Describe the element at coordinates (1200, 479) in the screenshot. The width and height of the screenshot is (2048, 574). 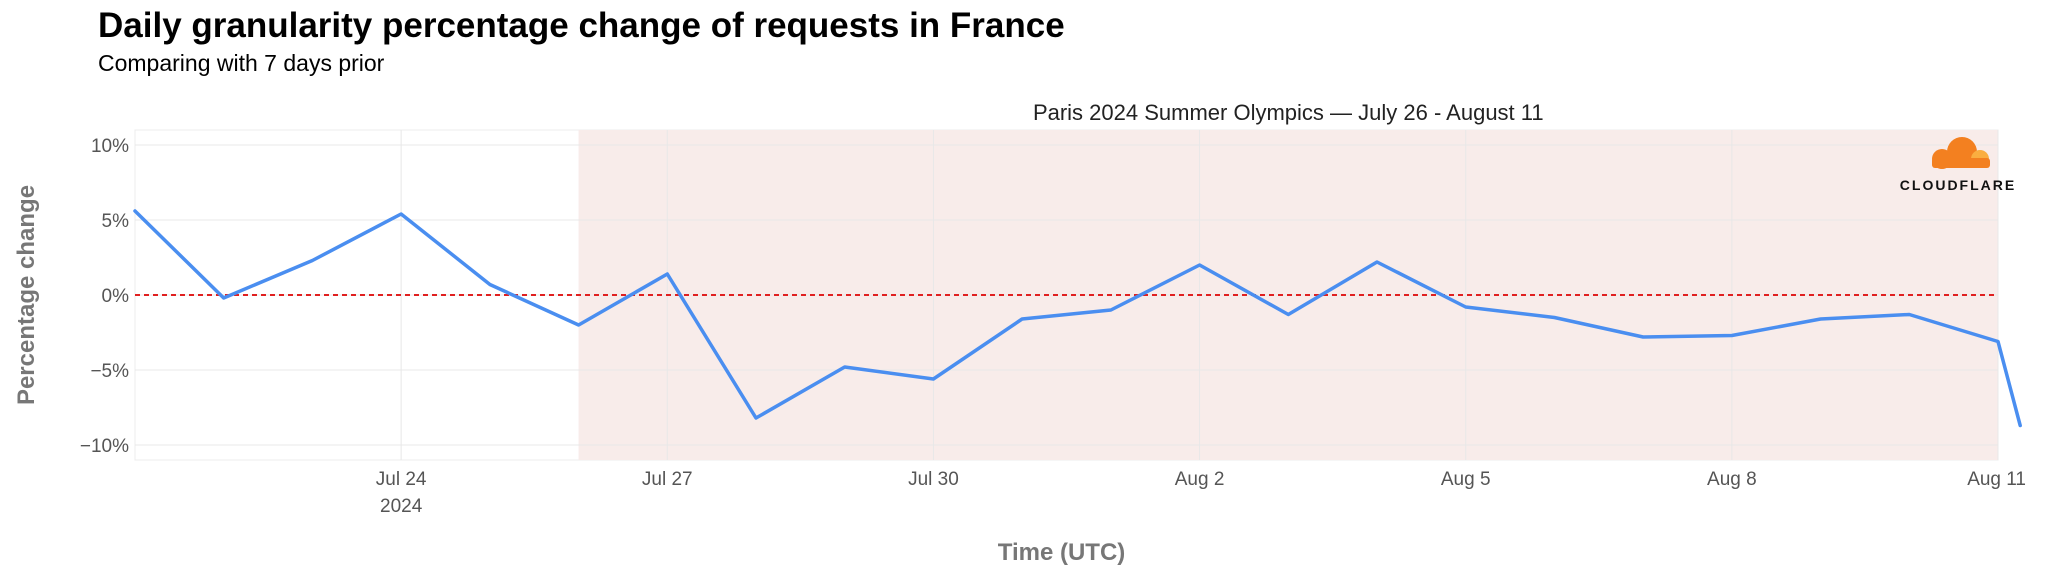
I see `x-tick-label: Aug 2` at that location.